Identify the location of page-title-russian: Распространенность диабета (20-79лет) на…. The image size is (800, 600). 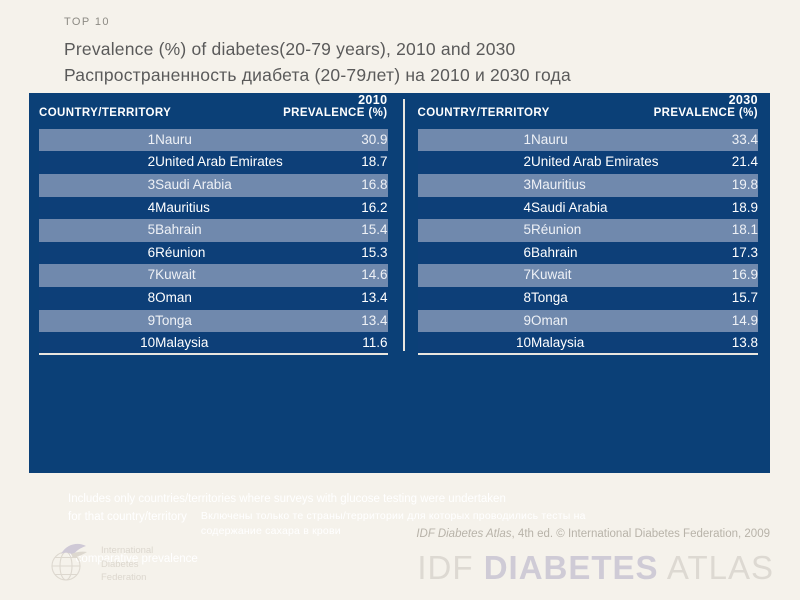
(317, 75).